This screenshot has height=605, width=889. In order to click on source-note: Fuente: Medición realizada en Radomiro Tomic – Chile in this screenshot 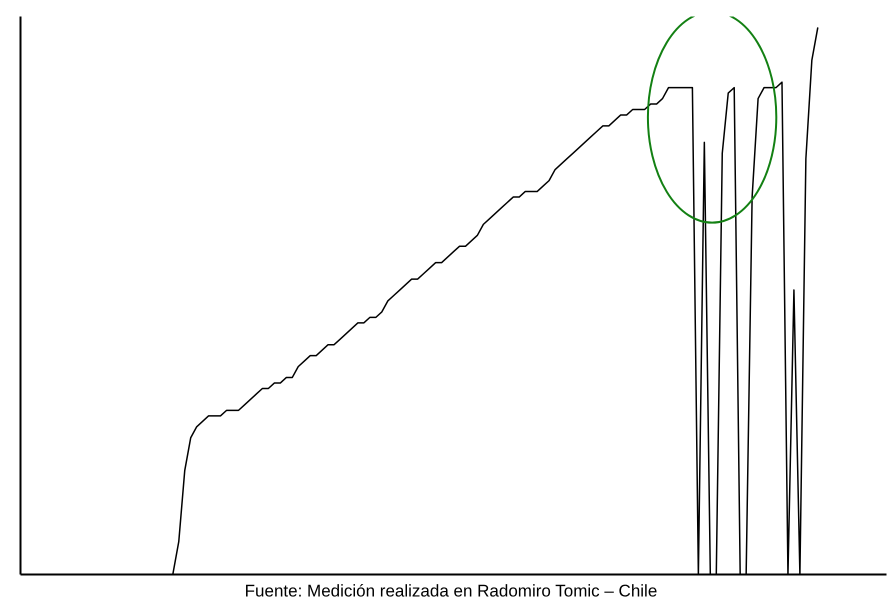, I will do `click(451, 591)`.